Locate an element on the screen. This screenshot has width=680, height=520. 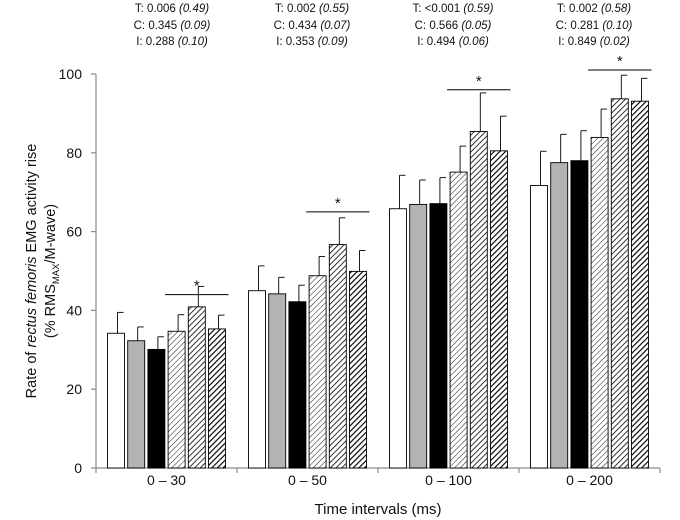
stats-line-c: C: 0.281 (0.10) is located at coordinates (594, 25).